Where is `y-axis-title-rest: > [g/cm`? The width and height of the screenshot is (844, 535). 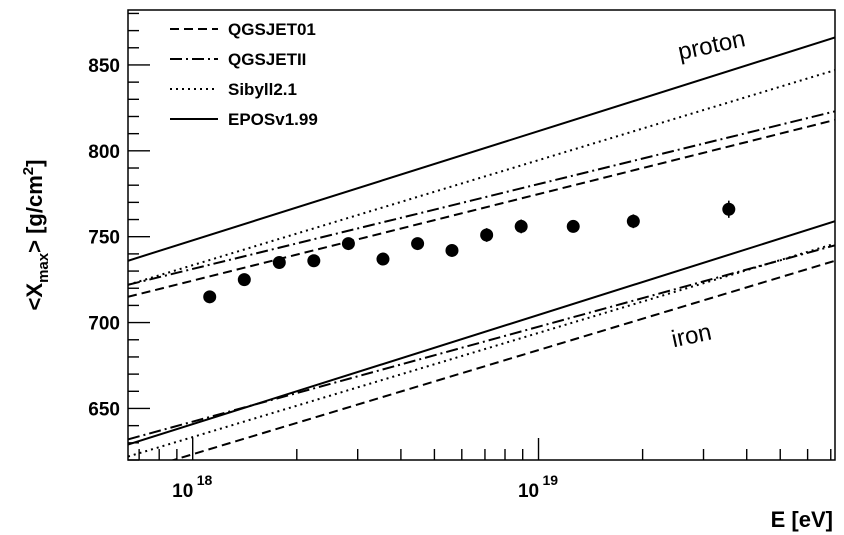 y-axis-title-rest: > [g/cm is located at coordinates (34, 214).